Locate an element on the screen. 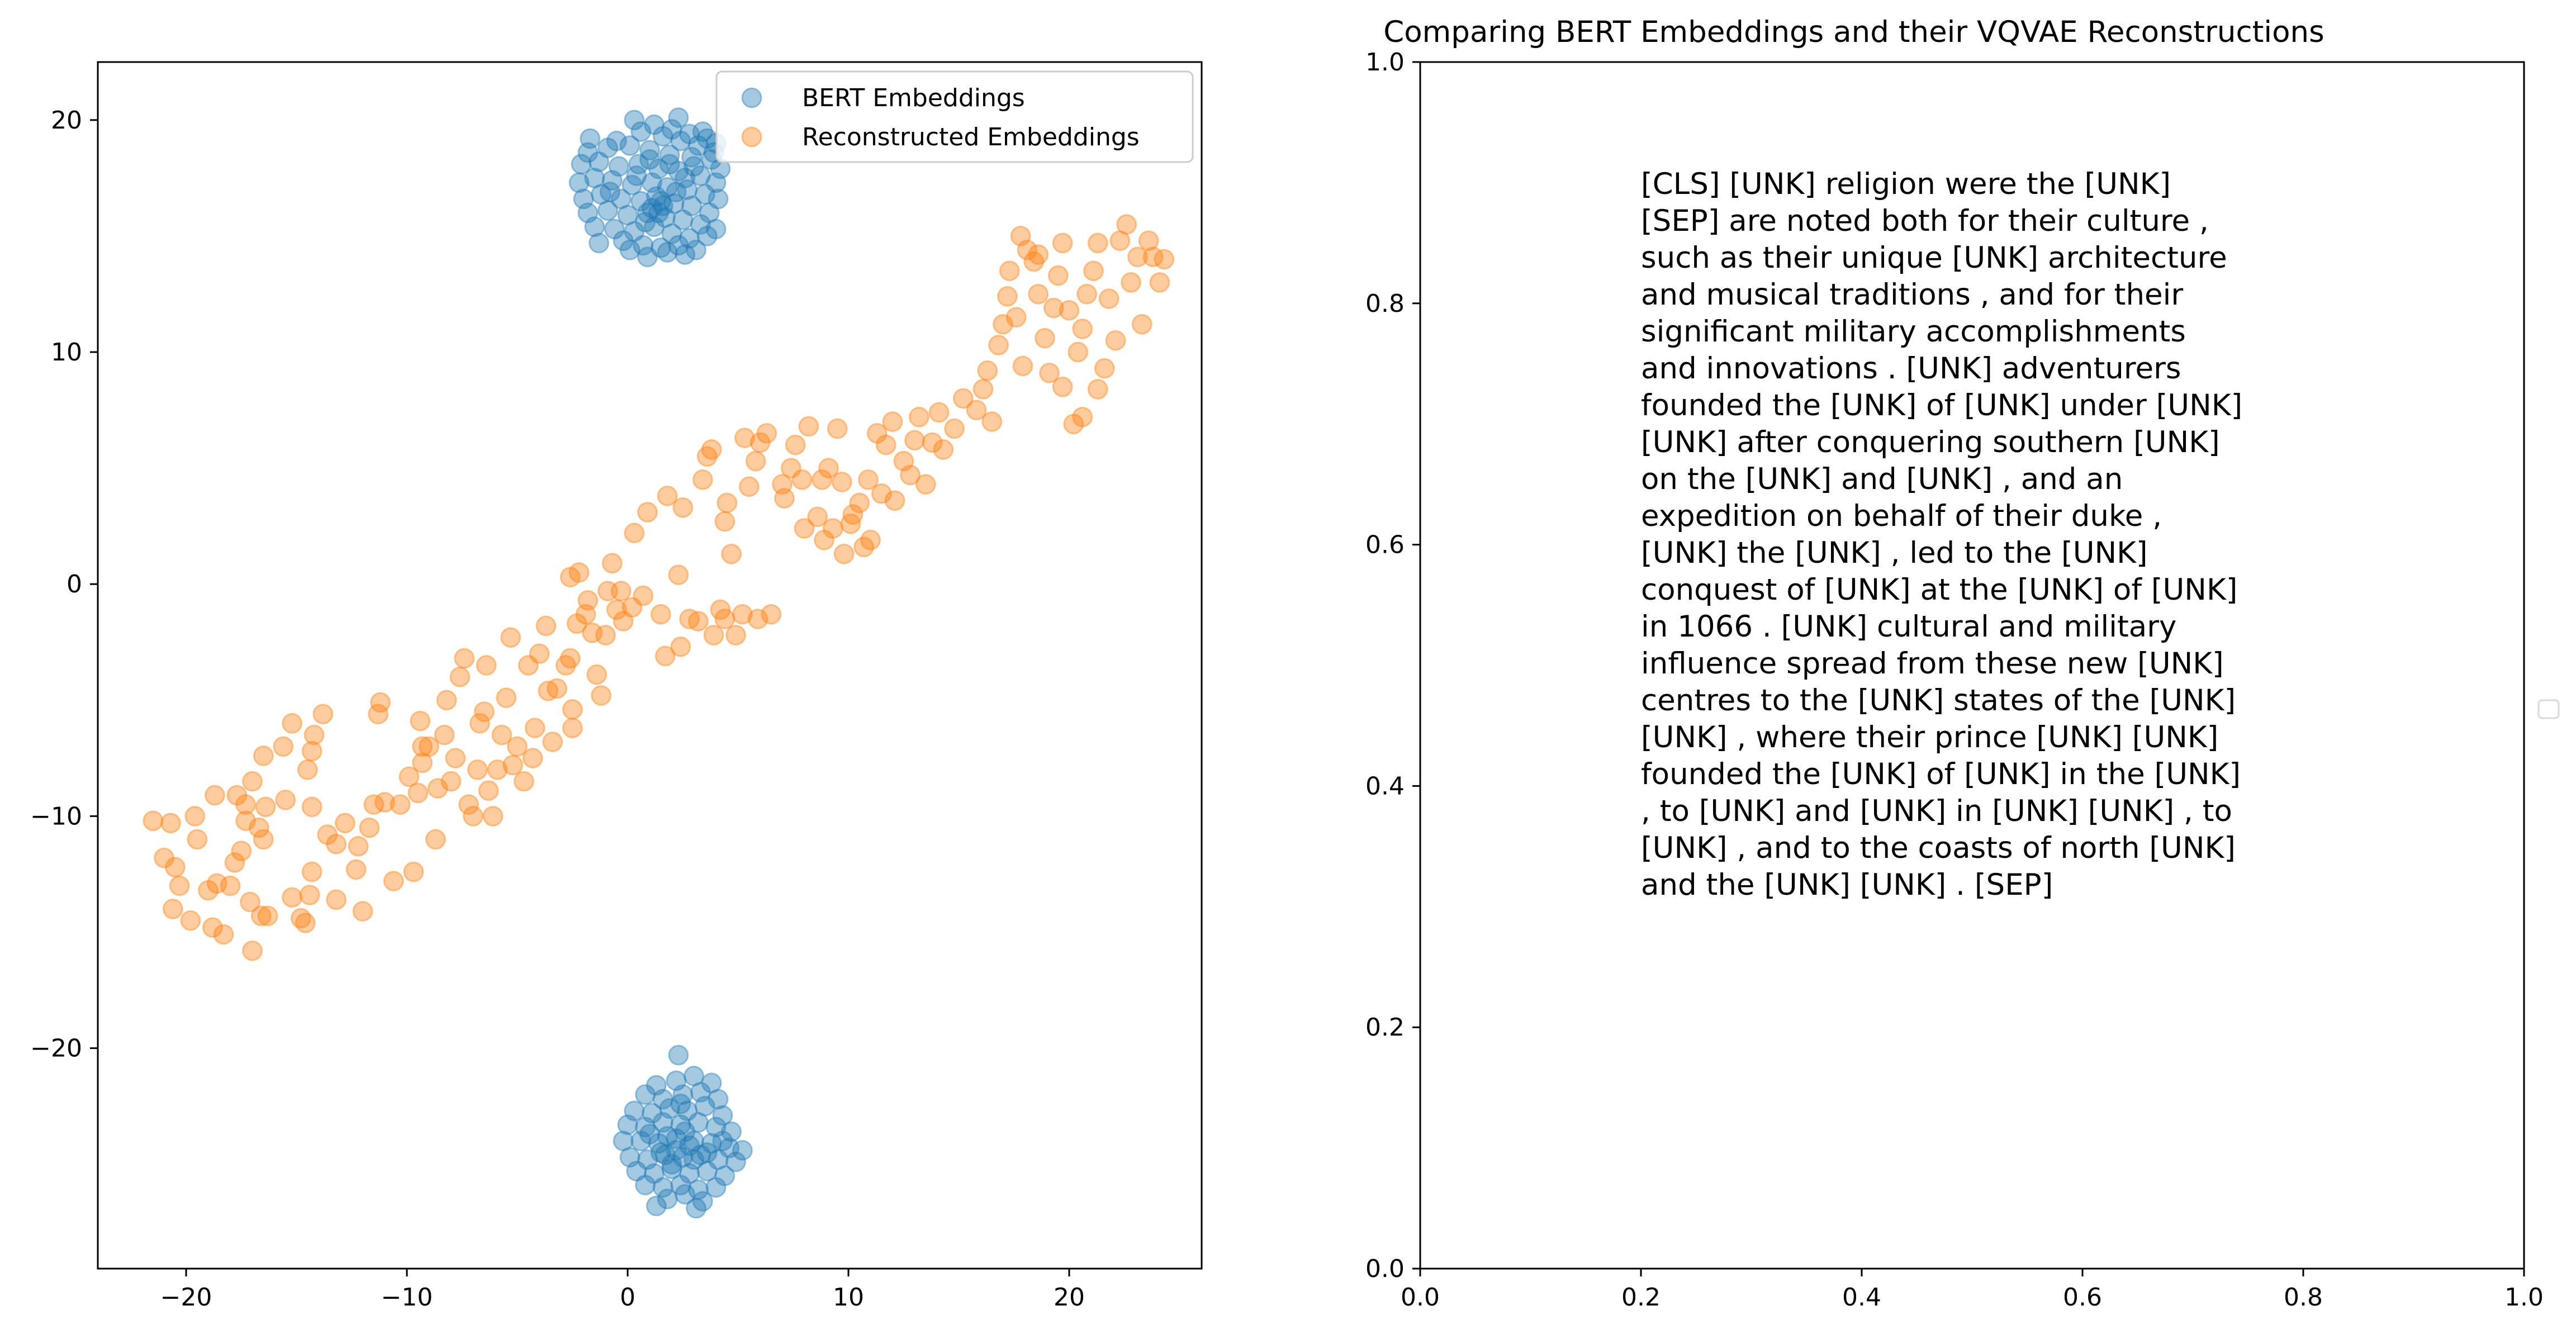  text-line: in 1066 . [UNK] cultural and military is located at coordinates (1908, 627).